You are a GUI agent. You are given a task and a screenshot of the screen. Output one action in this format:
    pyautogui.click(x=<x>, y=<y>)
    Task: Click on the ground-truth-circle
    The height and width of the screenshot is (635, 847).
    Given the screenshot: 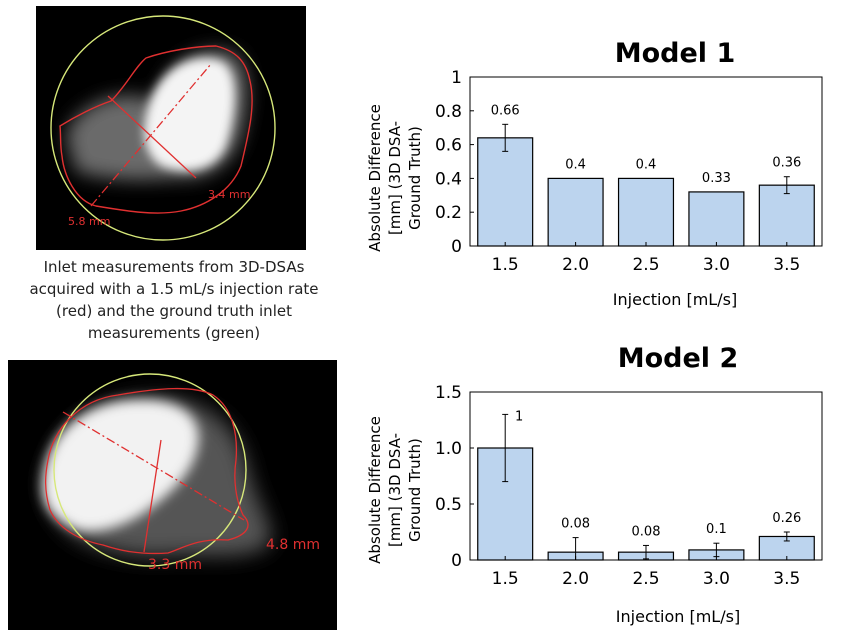 What is the action you would take?
    pyautogui.click(x=163, y=128)
    